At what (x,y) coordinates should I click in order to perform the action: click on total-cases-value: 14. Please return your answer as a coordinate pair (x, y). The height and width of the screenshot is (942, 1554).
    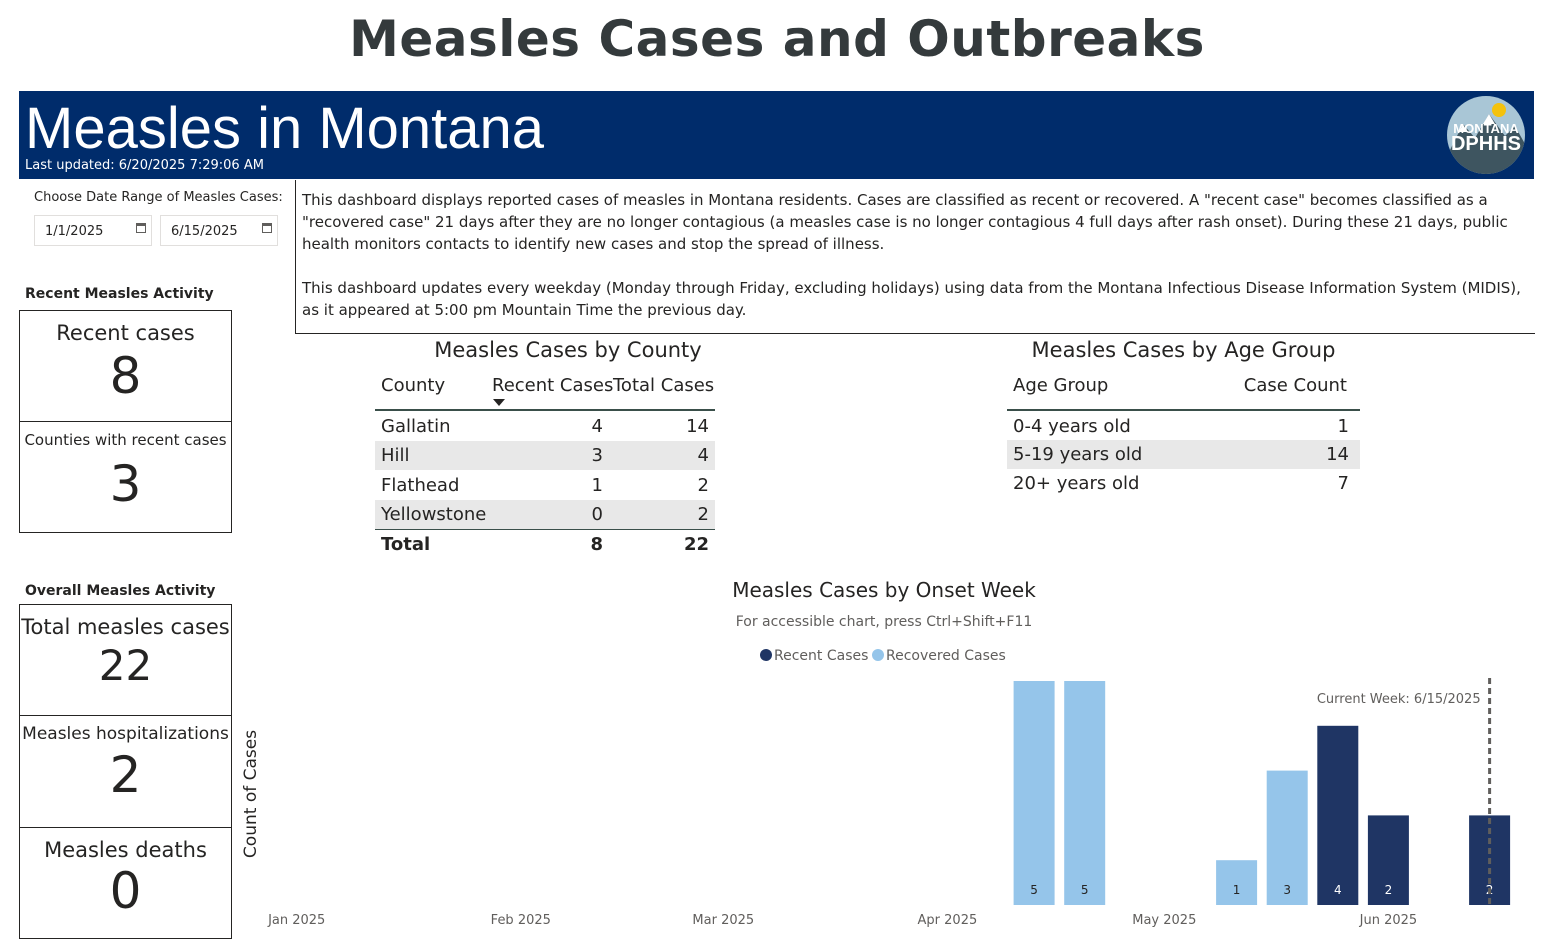
    Looking at the image, I should click on (697, 426).